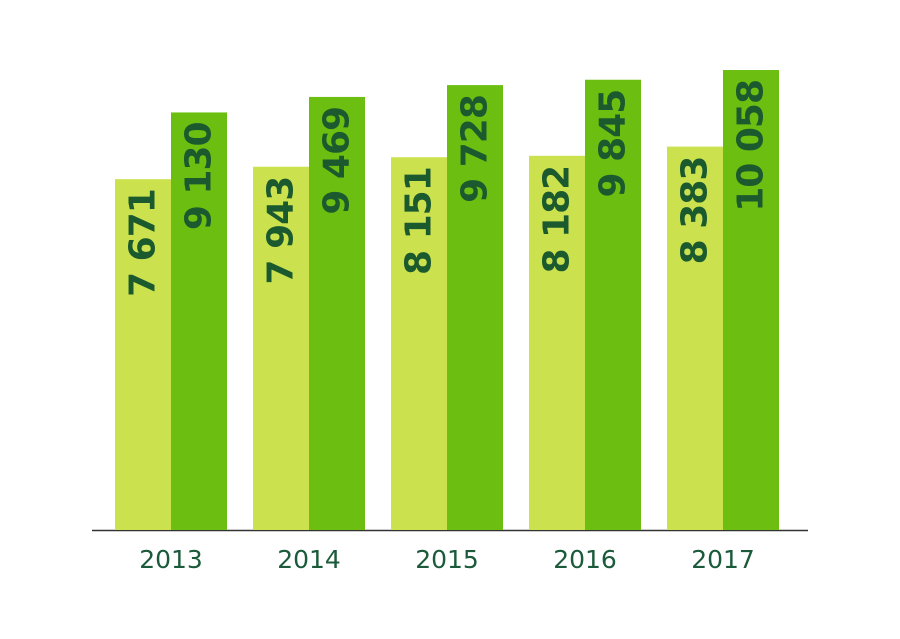 Image resolution: width=900 pixels, height=639 pixels. I want to click on x-tick-label: 2014, so click(309, 559).